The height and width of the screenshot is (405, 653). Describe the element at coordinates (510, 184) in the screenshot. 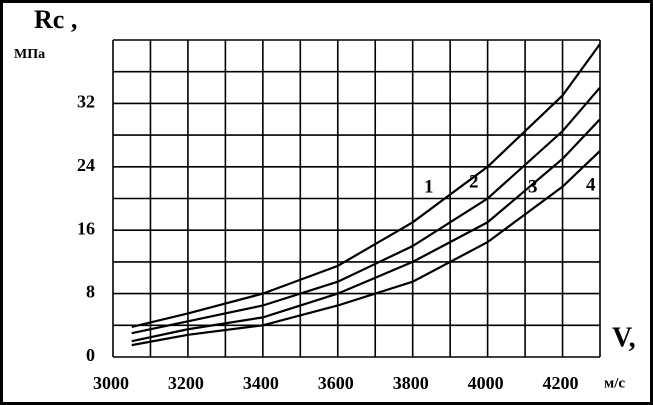

I see `curve-labels: 1 2 3 4` at that location.